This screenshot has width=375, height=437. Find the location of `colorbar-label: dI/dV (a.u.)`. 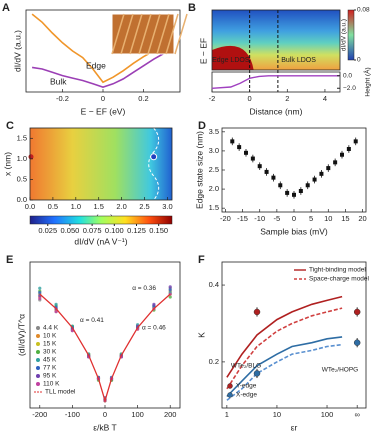

colorbar-label: dI/dV (a.u.) is located at coordinates (344, 35).